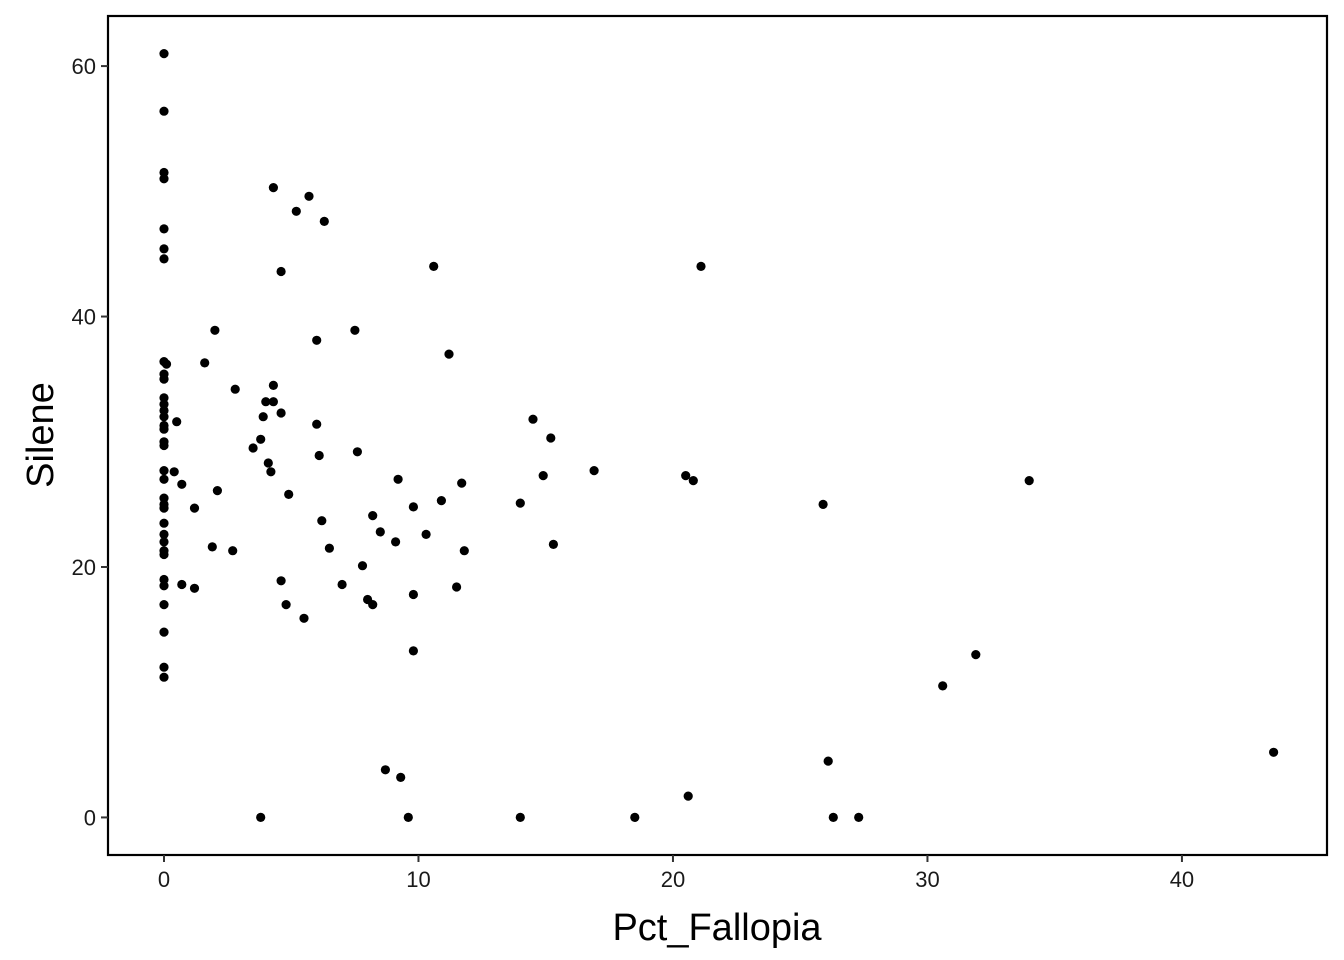  What do you see at coordinates (676, 873) in the screenshot?
I see `x-axis-ticks: 0 10 20 30 40` at bounding box center [676, 873].